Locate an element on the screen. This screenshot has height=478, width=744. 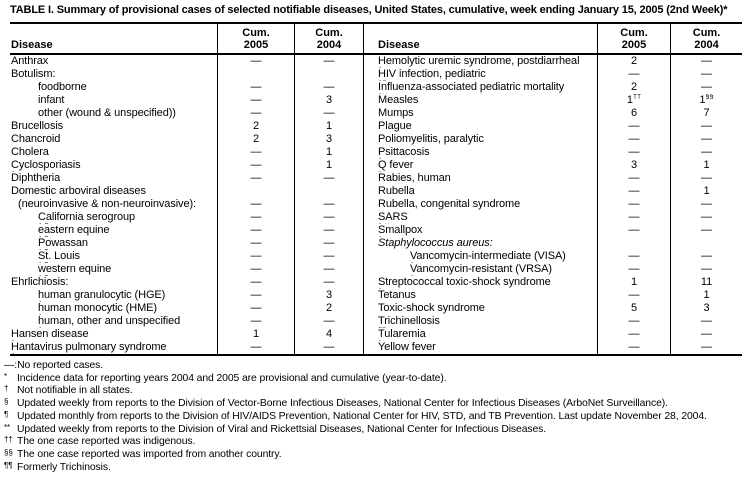
footnote-marker: ¶¶ is located at coordinates (8, 465).